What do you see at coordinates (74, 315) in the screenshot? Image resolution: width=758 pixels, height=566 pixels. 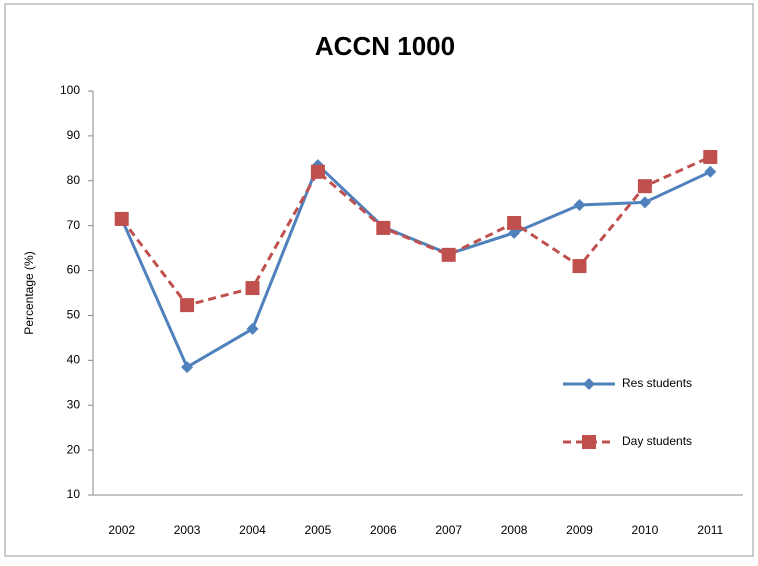 I see `y-tick-label: 50` at bounding box center [74, 315].